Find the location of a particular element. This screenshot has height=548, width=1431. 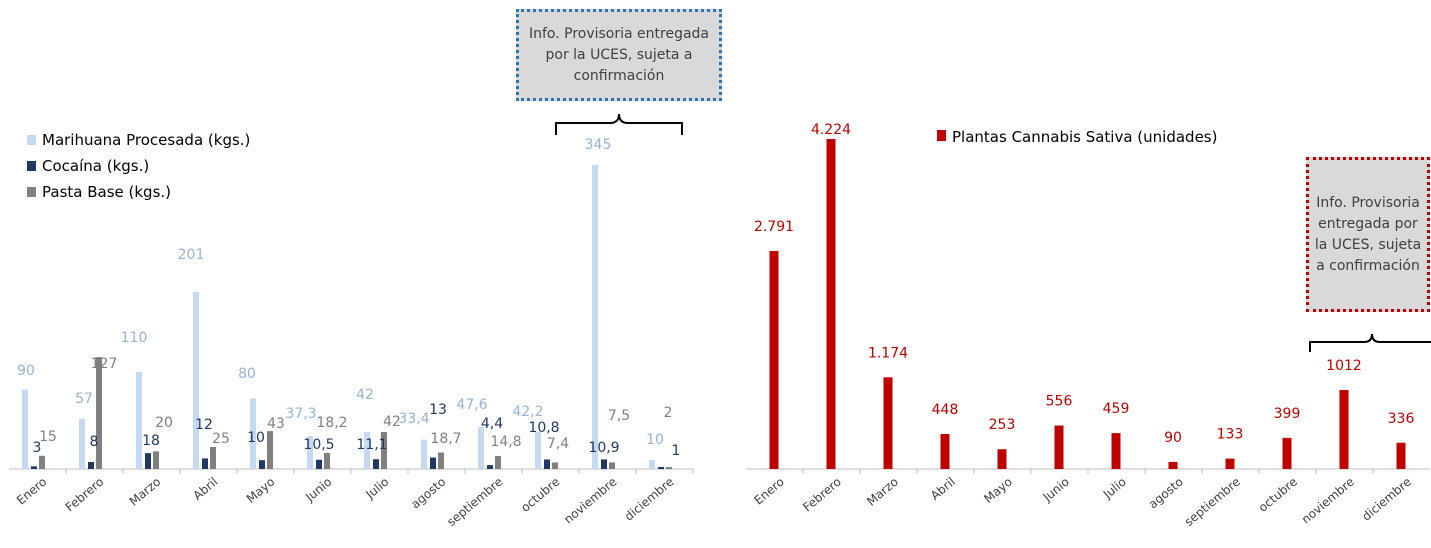

legend-label-left-1: Cocaína (kgs.) is located at coordinates (95, 166).